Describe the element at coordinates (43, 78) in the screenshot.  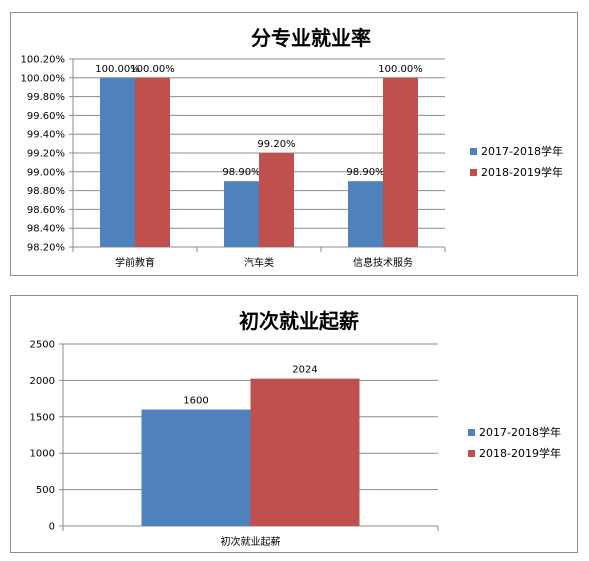
I see `y-tick-label: 100.00%` at that location.